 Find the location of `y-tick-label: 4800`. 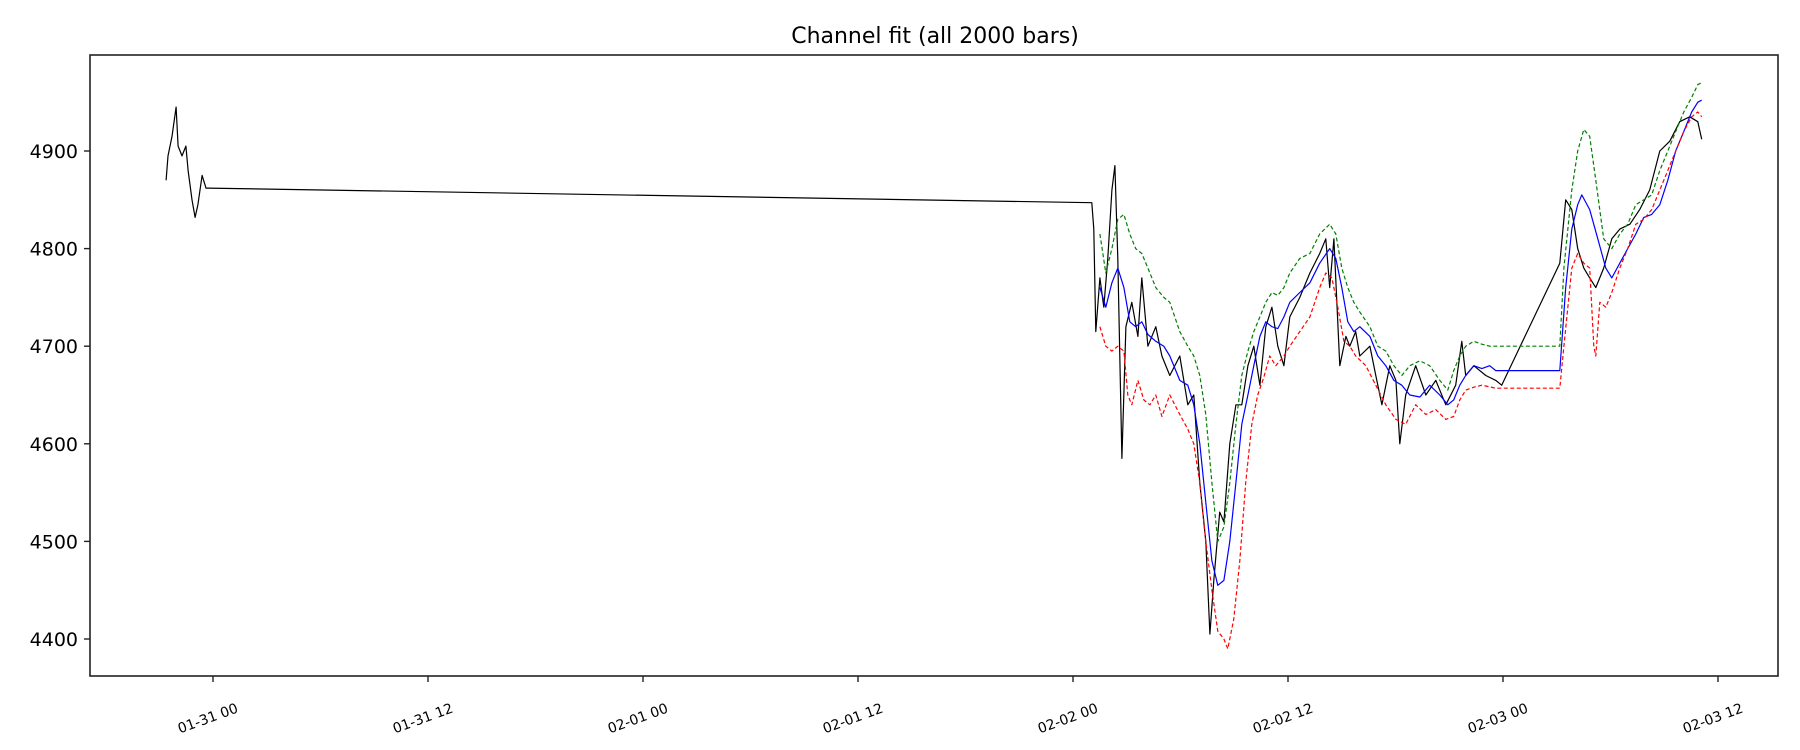

y-tick-label: 4800 is located at coordinates (54, 250).